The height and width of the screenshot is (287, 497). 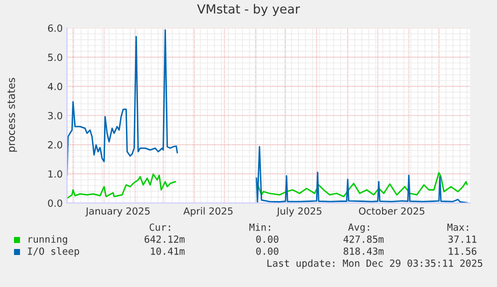 What do you see at coordinates (55, 174) in the screenshot?
I see `y-tick-label: 1.0` at bounding box center [55, 174].